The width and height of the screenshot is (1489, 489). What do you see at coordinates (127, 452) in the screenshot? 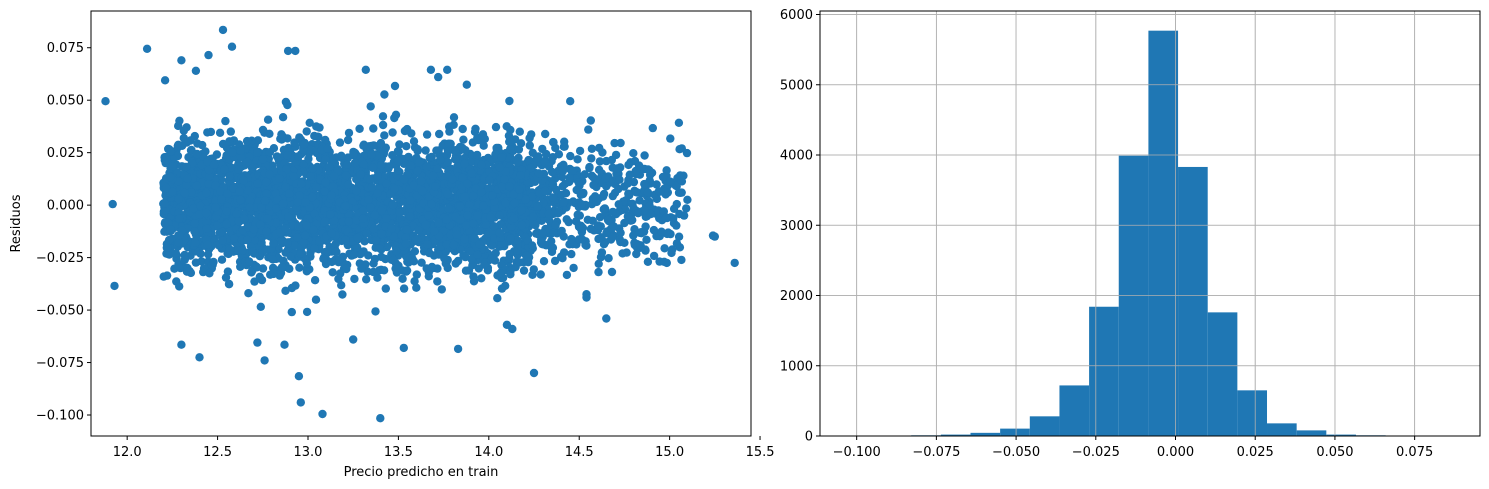
I see `scatter-x-tick-label: 12.0` at bounding box center [127, 452].